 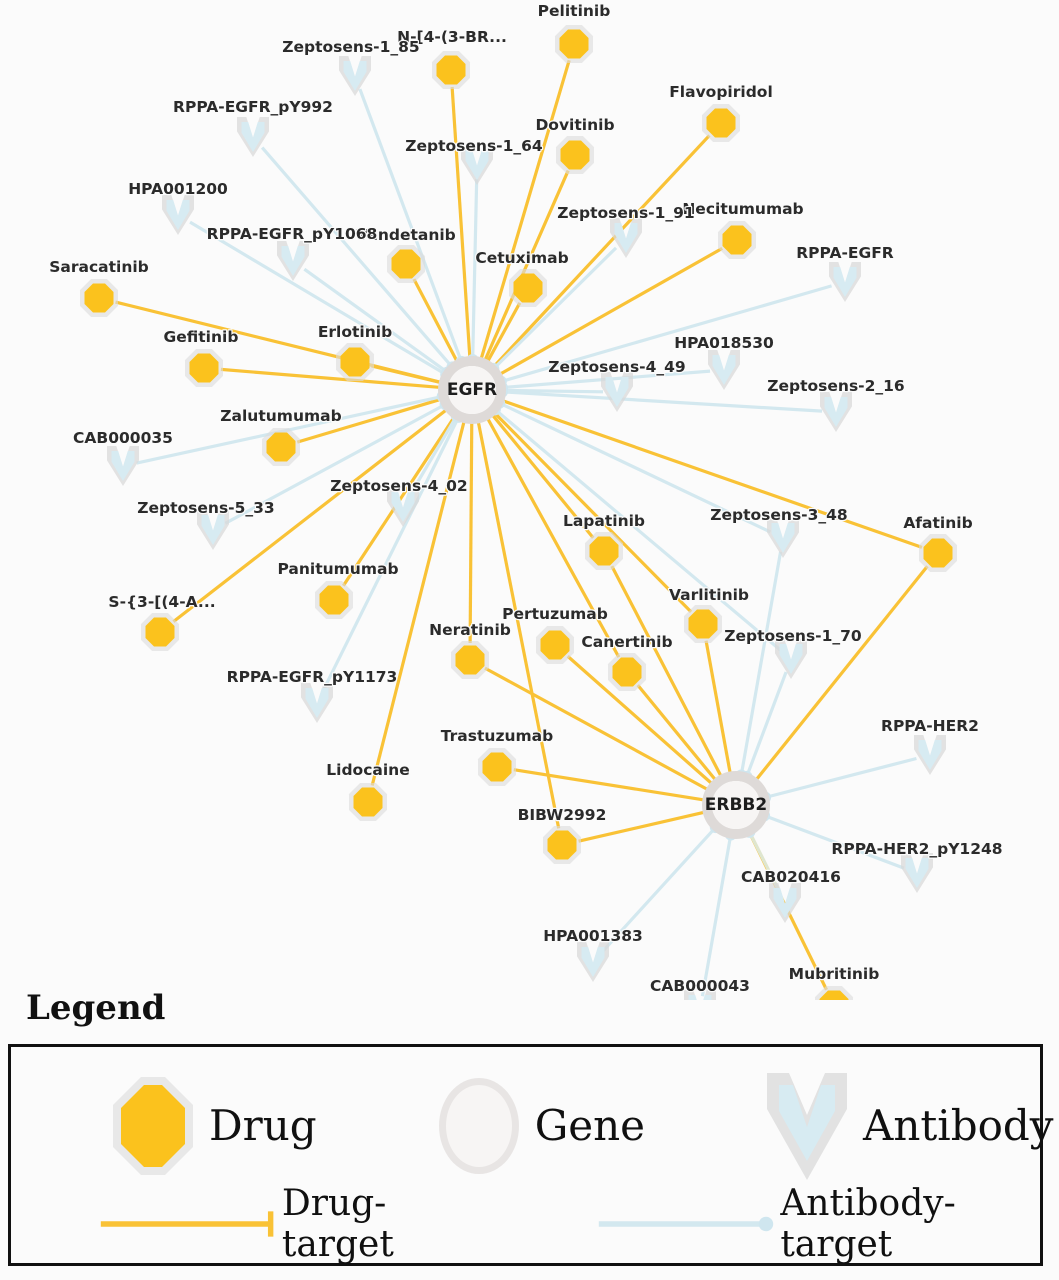 What do you see at coordinates (497, 736) in the screenshot?
I see `drug-node-label: Trastuzumab` at bounding box center [497, 736].